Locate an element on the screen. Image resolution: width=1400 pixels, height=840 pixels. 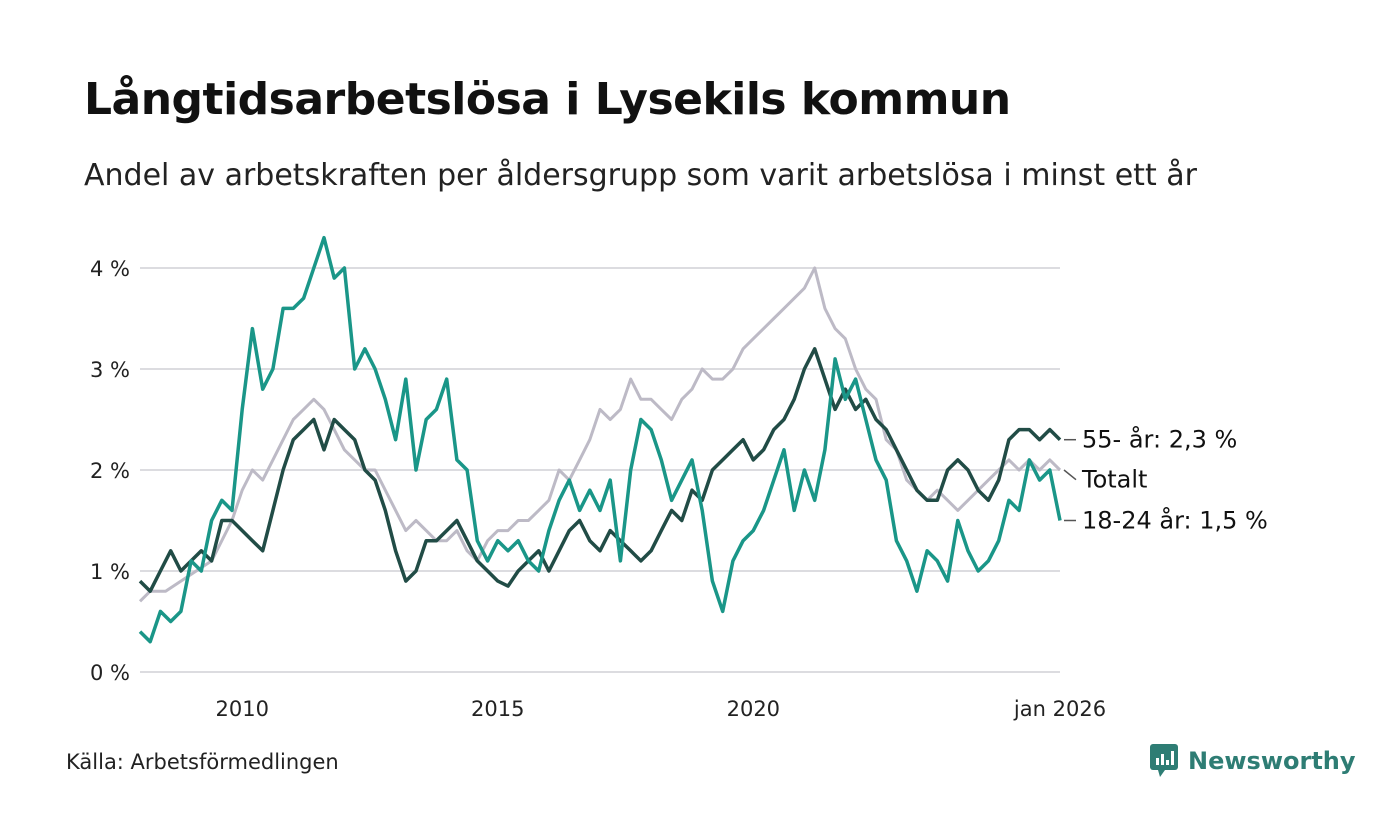
x-tick-label: jan 2026 is located at coordinates (1059, 709).